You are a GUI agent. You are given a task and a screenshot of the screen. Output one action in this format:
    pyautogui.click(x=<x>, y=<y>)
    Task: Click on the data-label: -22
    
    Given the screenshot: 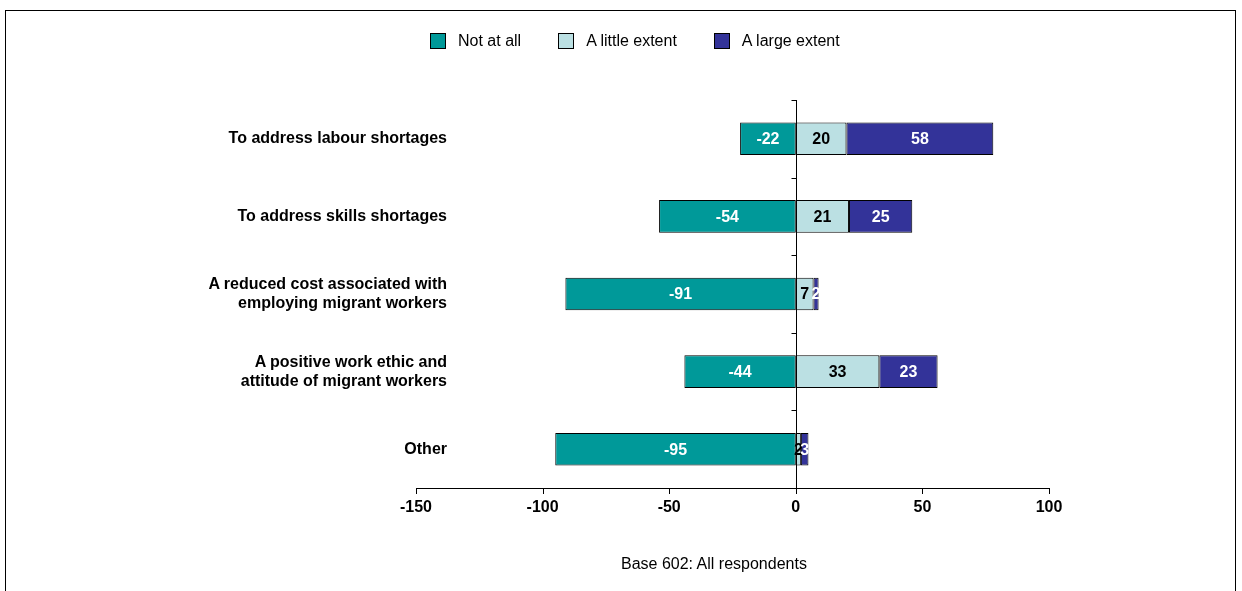 What is the action you would take?
    pyautogui.click(x=768, y=139)
    